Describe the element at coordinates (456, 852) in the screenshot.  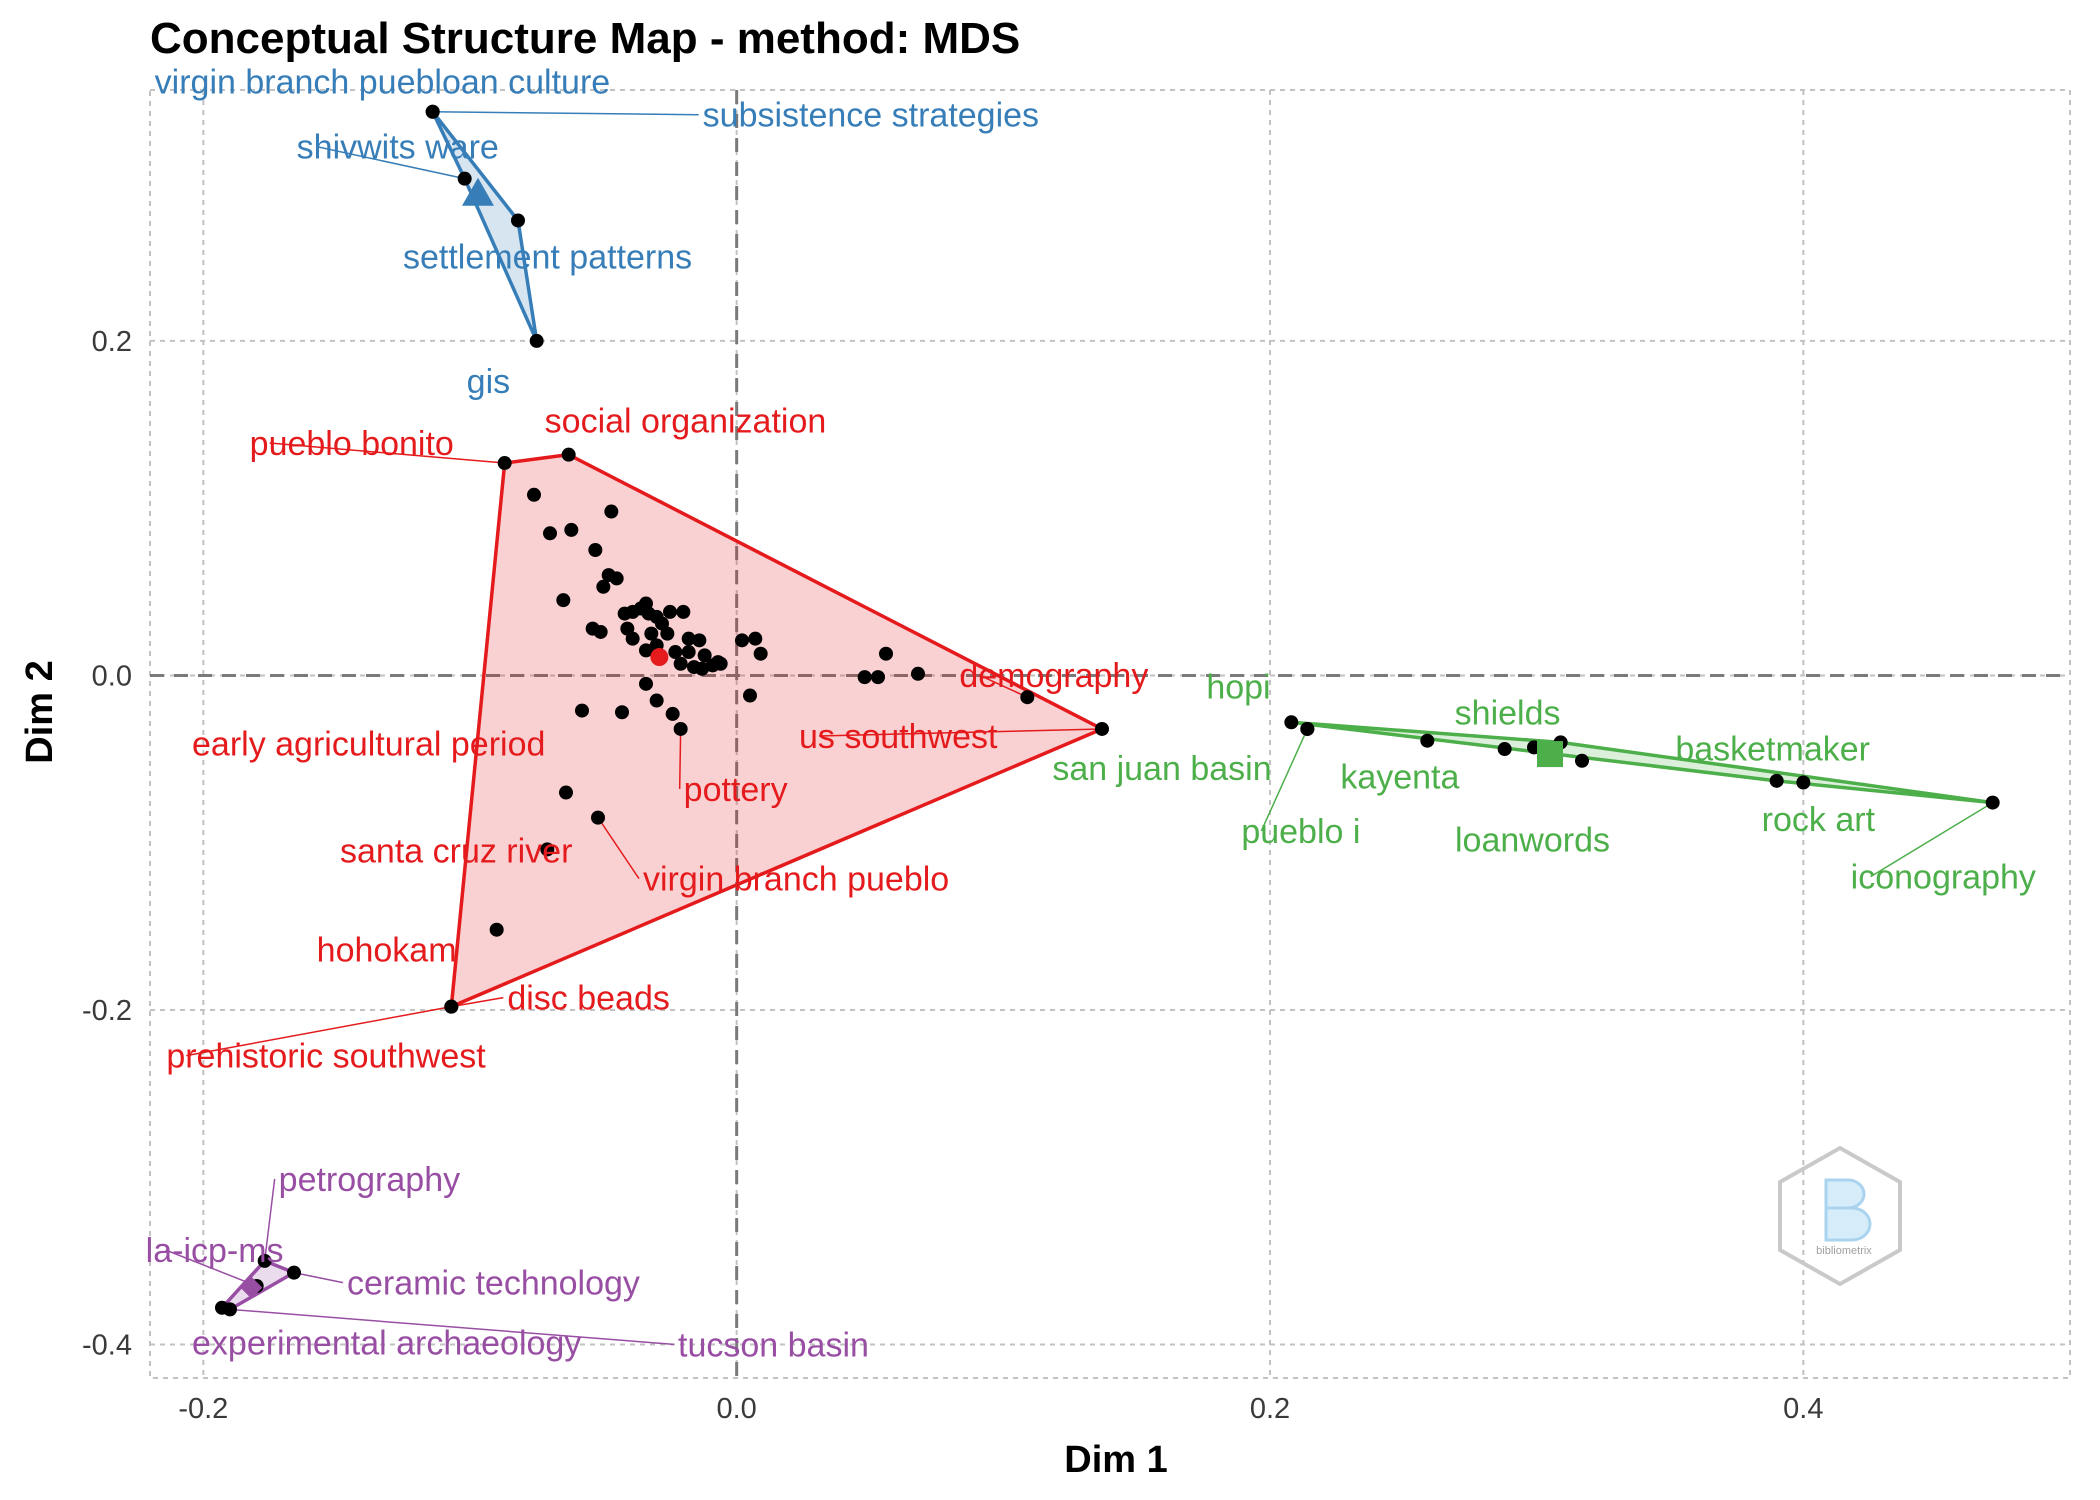
I see `point-label-santa-cruz-river: santa cruz river` at that location.